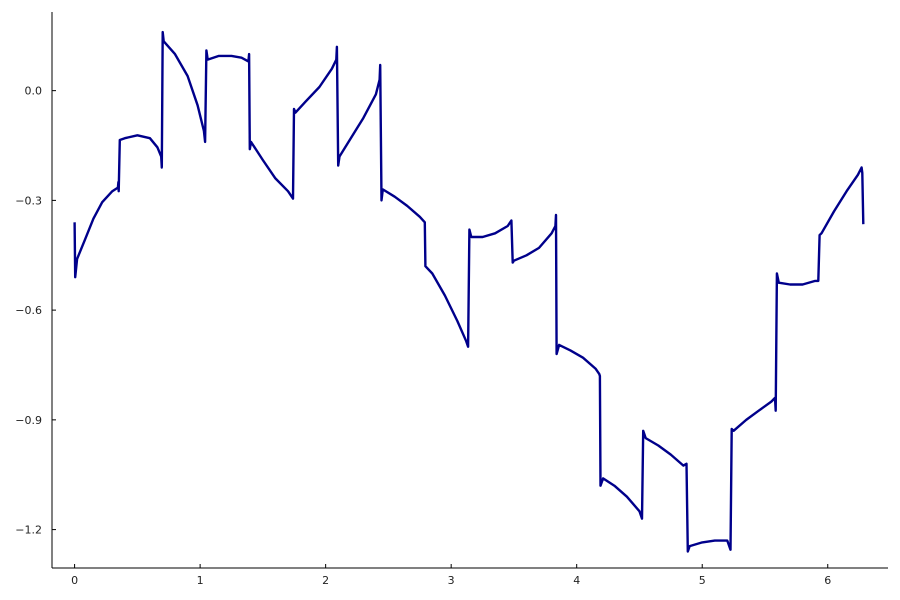  What do you see at coordinates (74, 580) in the screenshot?
I see `x-tick-label: 0` at bounding box center [74, 580].